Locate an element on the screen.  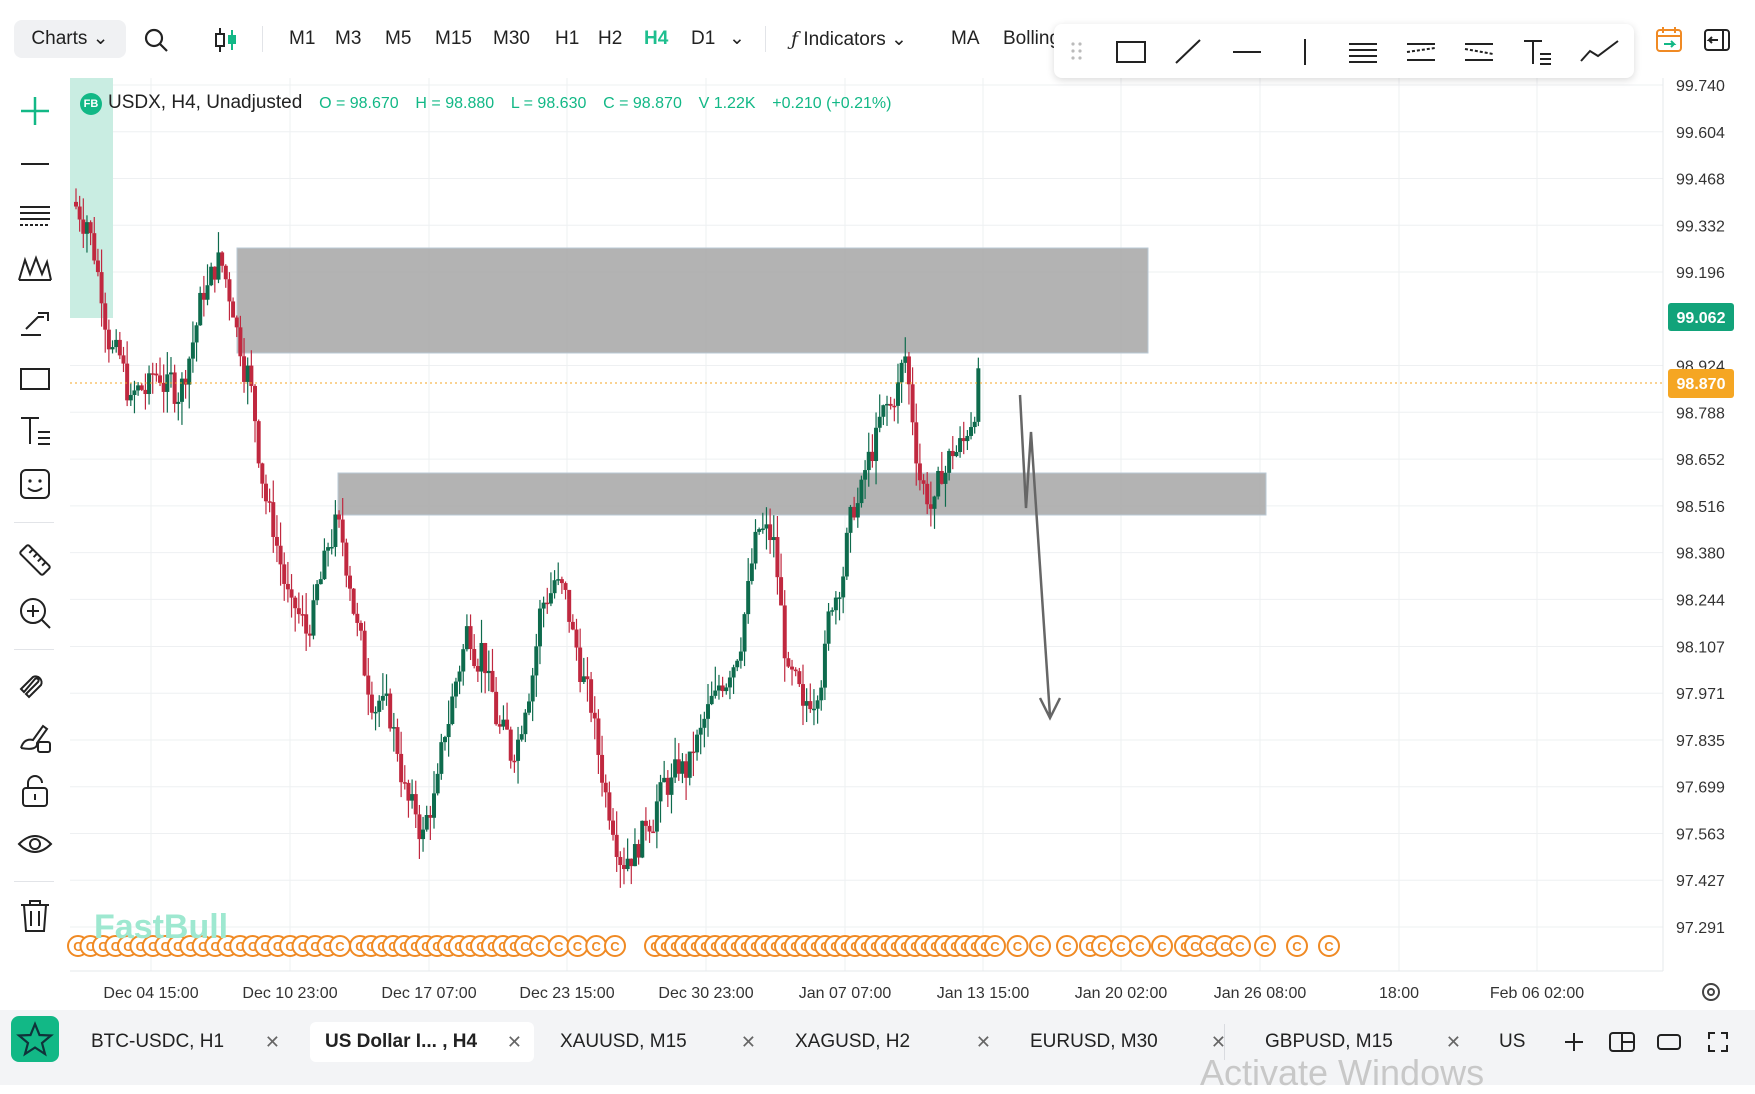
resistance-zone-upper is located at coordinates (692, 300).